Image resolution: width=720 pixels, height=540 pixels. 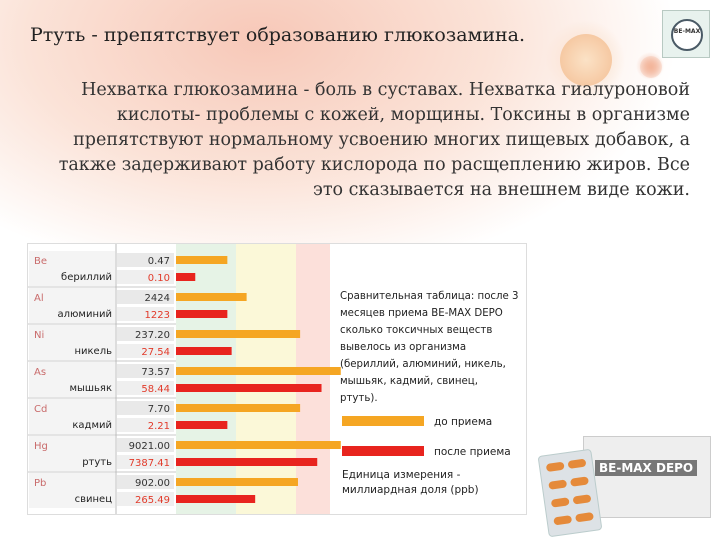 What do you see at coordinates (40, 372) in the screenshot?
I see `element-symbol: As` at bounding box center [40, 372].